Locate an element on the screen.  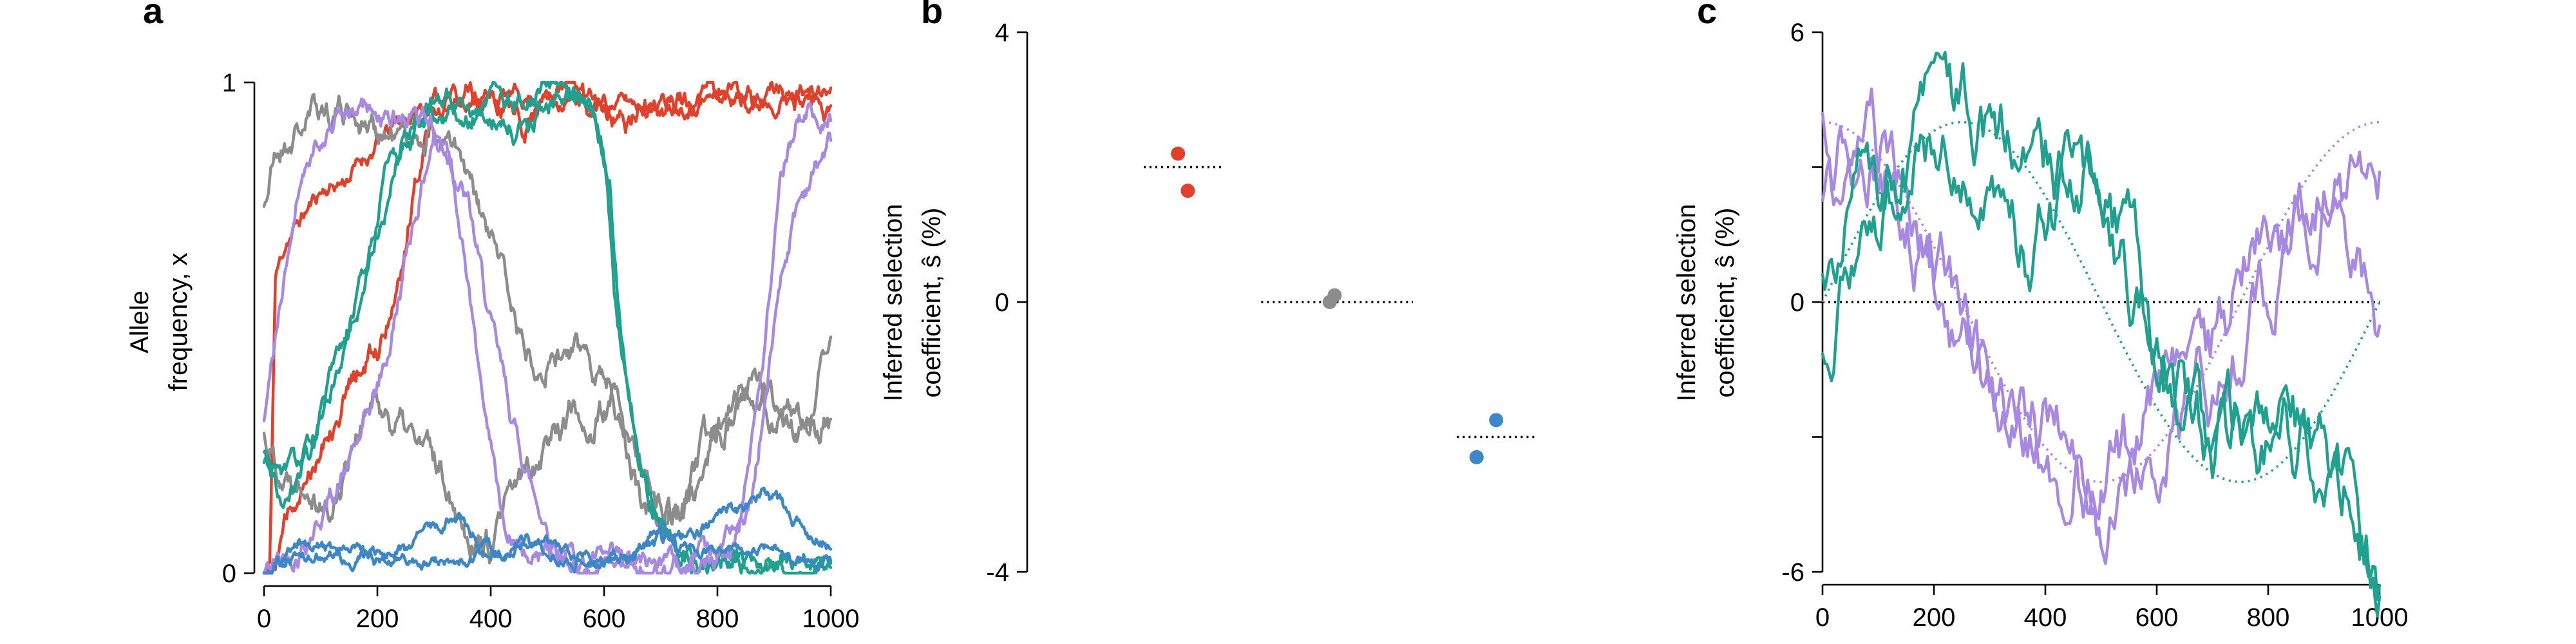
panel-c-ylabel-line1: Inferred selection is located at coordinates (1686, 303).